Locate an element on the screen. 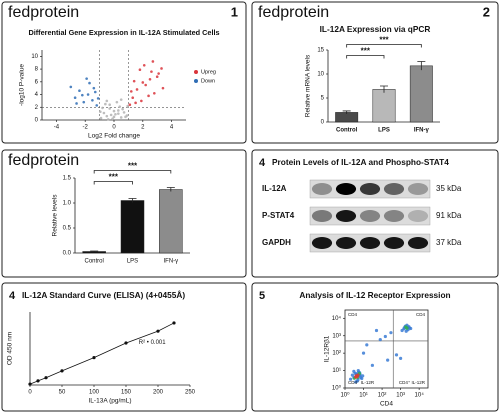  y-tick-label: 10⁴ is located at coordinates (337, 318).